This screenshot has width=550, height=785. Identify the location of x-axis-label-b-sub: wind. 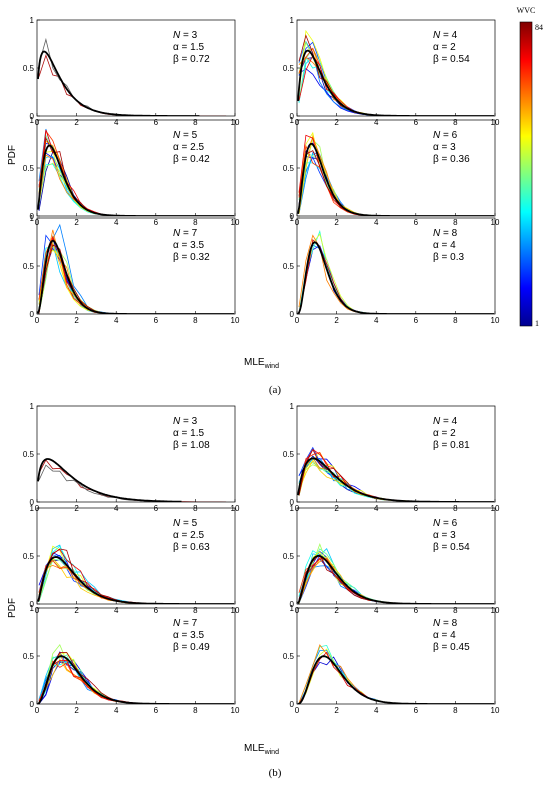
(272, 752).